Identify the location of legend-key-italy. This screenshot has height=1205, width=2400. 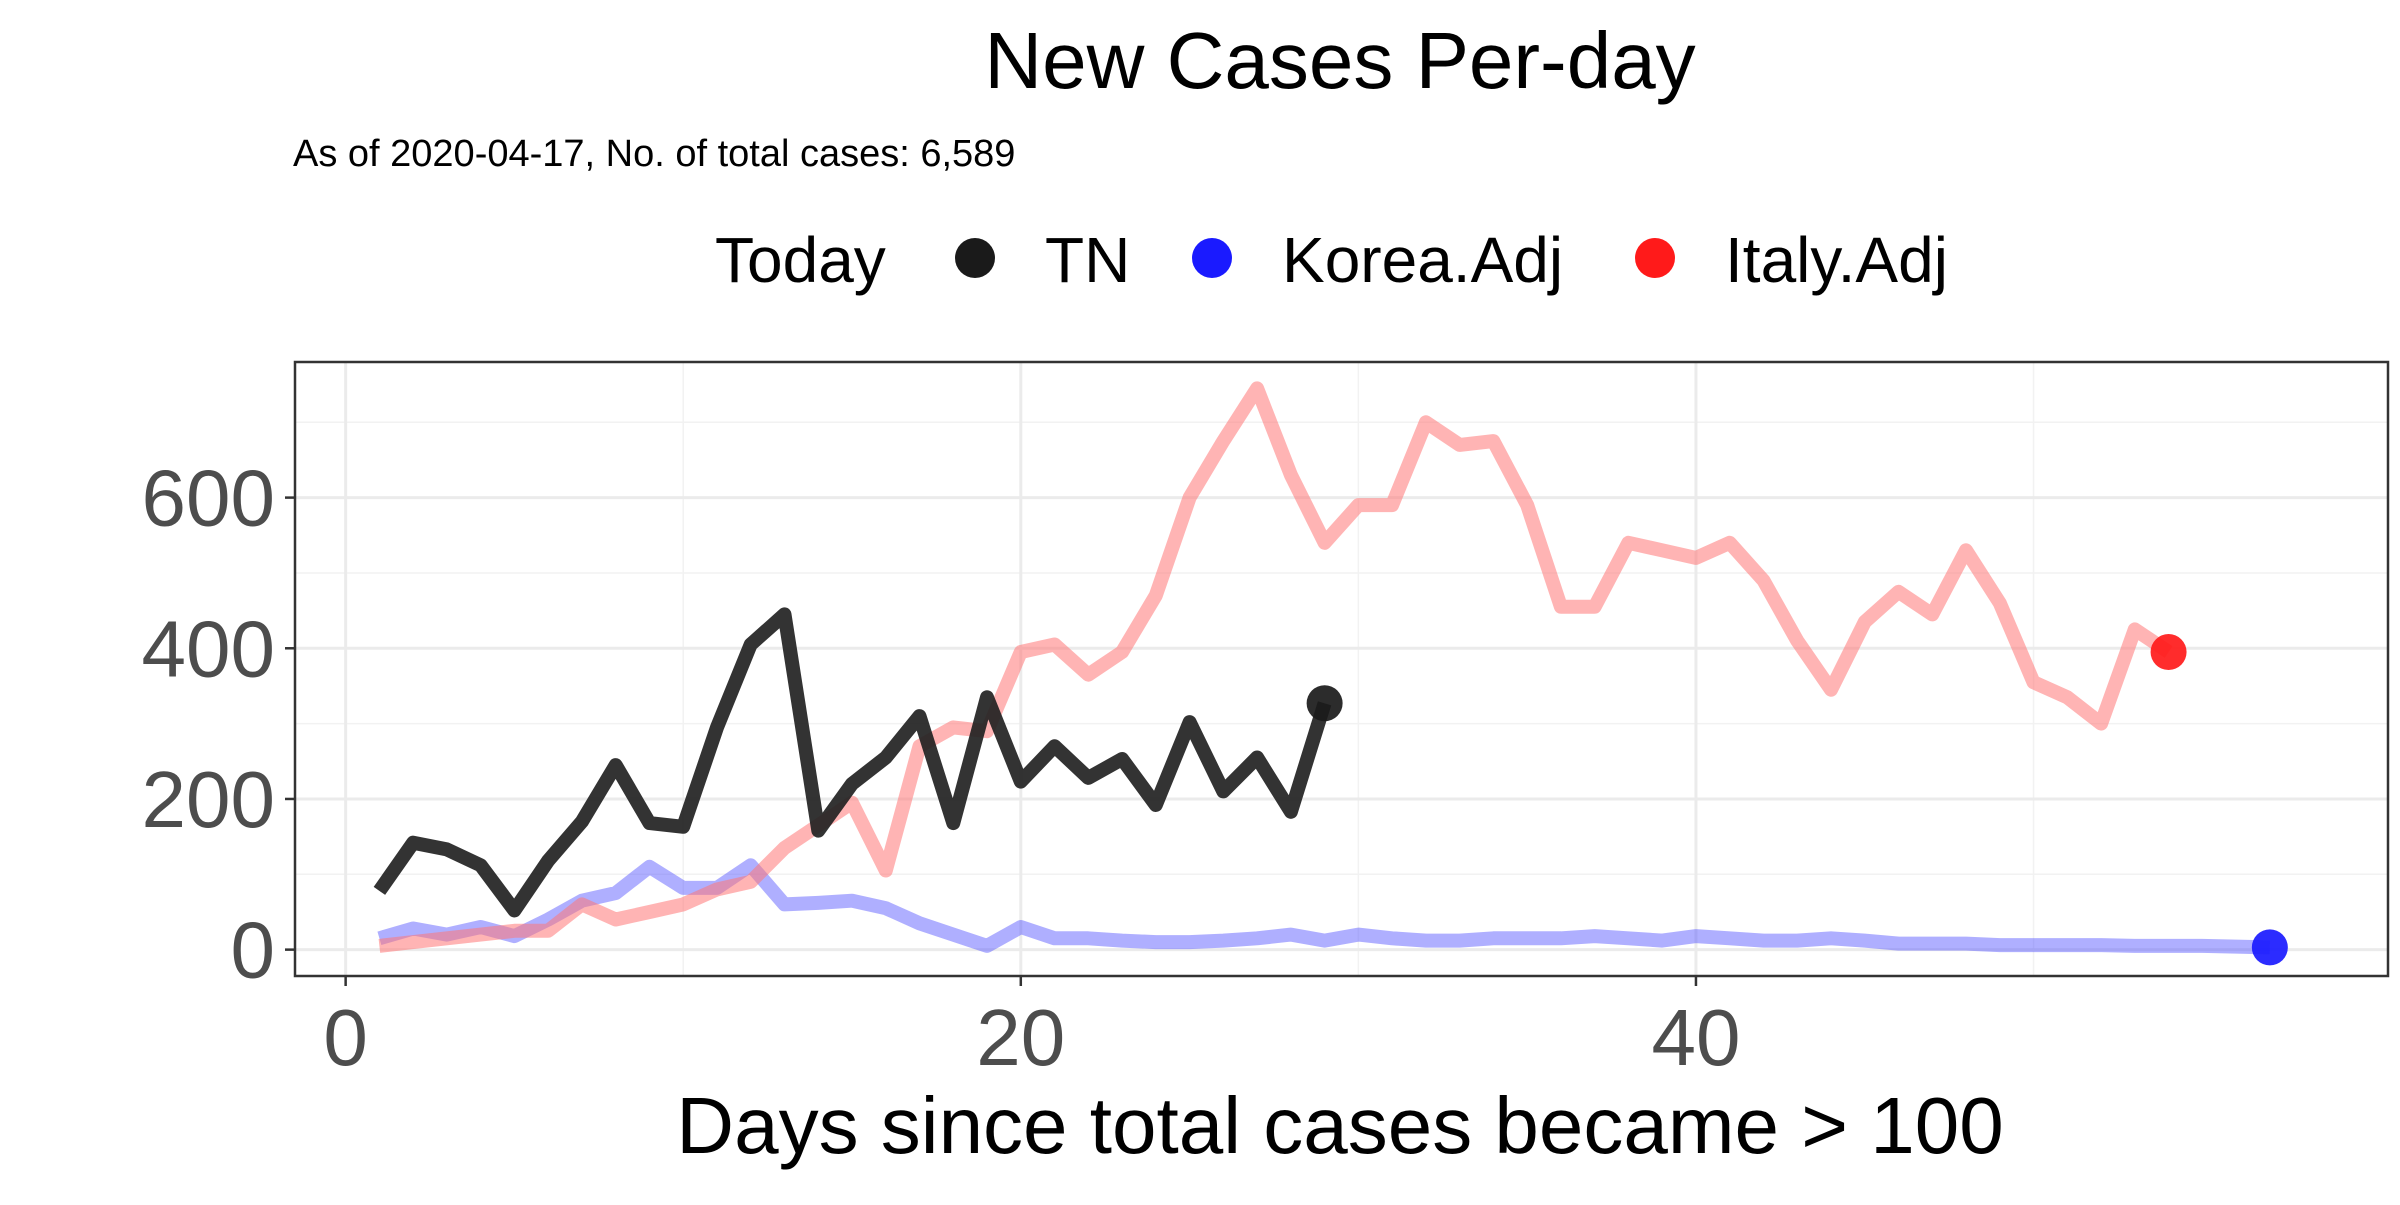
(1655, 258).